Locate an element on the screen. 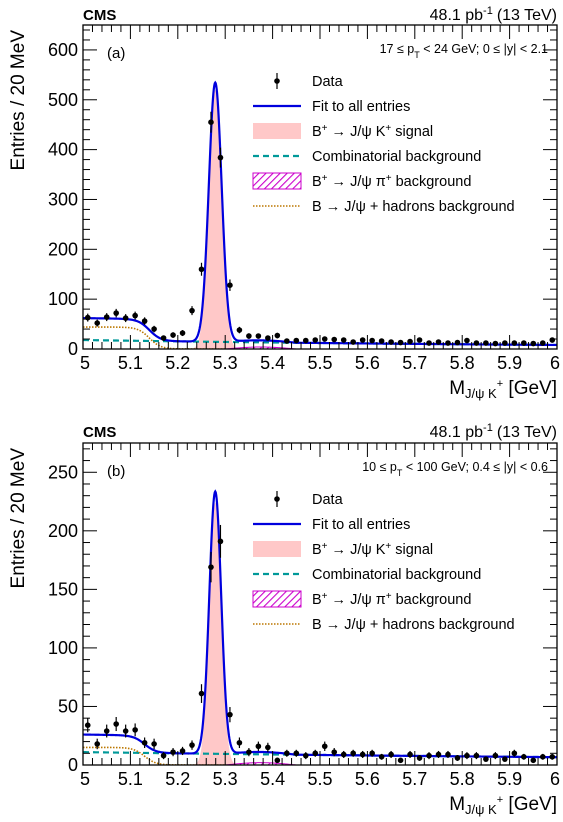  selection-label: 10 ≤ pT < 100 GeV; 0.4 ≤ |y| < 0.6 is located at coordinates (455, 469).